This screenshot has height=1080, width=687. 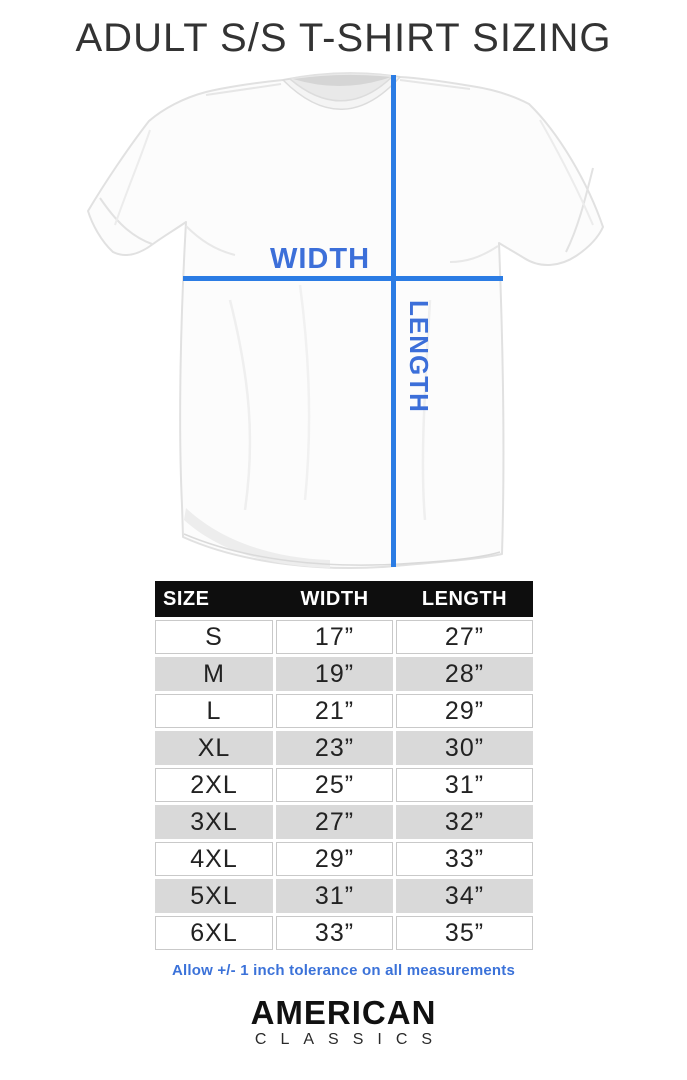 I want to click on length-cell: 28”, so click(x=464, y=674).